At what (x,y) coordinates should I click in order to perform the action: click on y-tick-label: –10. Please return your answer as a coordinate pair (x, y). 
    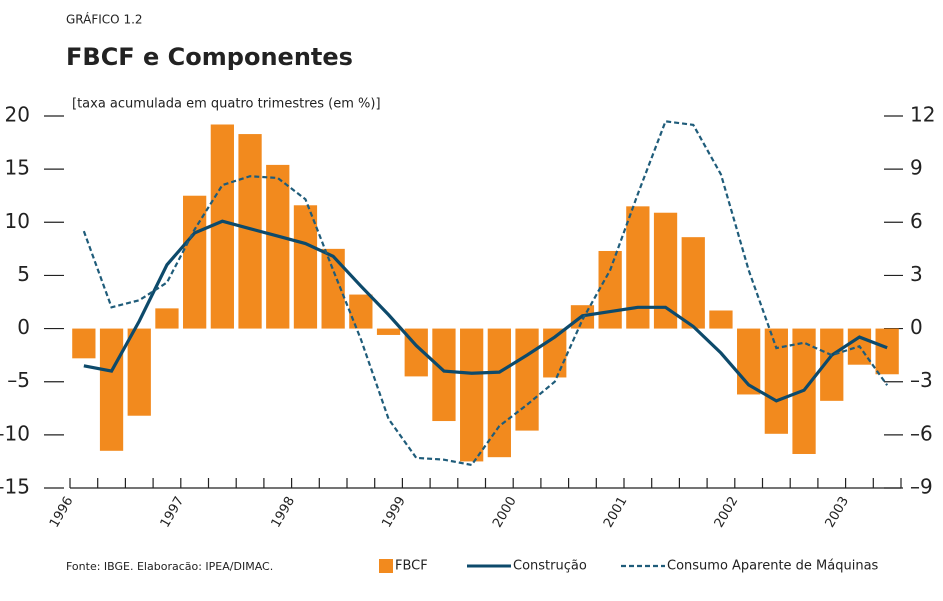
    Looking at the image, I should click on (15, 433).